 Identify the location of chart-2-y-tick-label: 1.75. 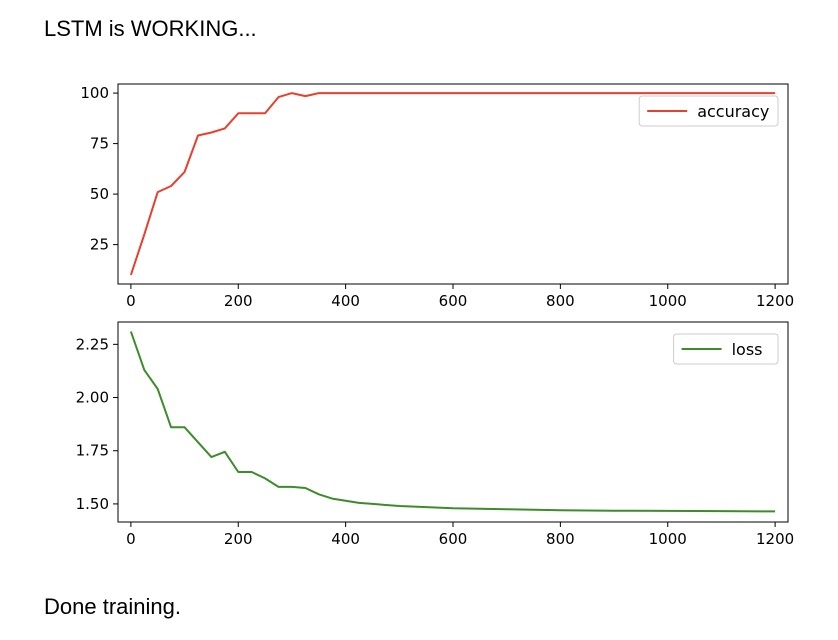
(92, 451).